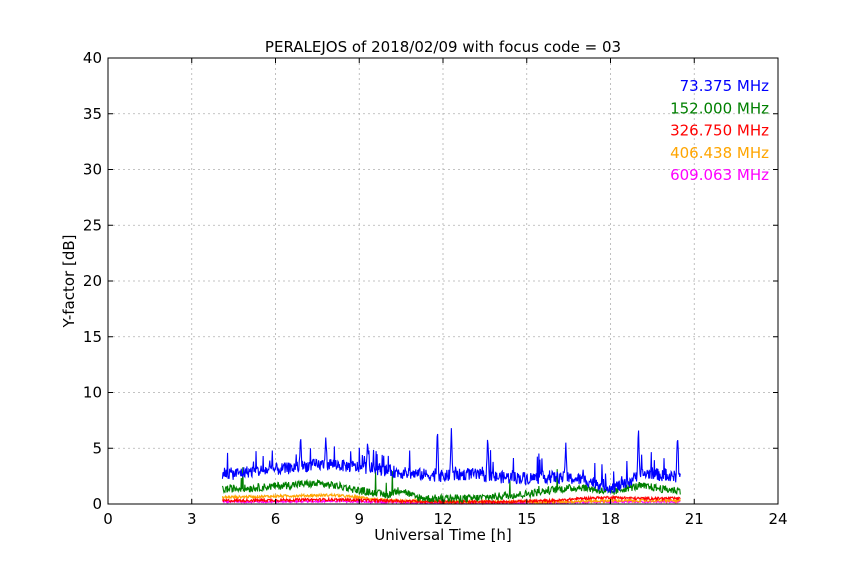 This screenshot has height=576, width=864. I want to click on x-tick-label: 21, so click(694, 519).